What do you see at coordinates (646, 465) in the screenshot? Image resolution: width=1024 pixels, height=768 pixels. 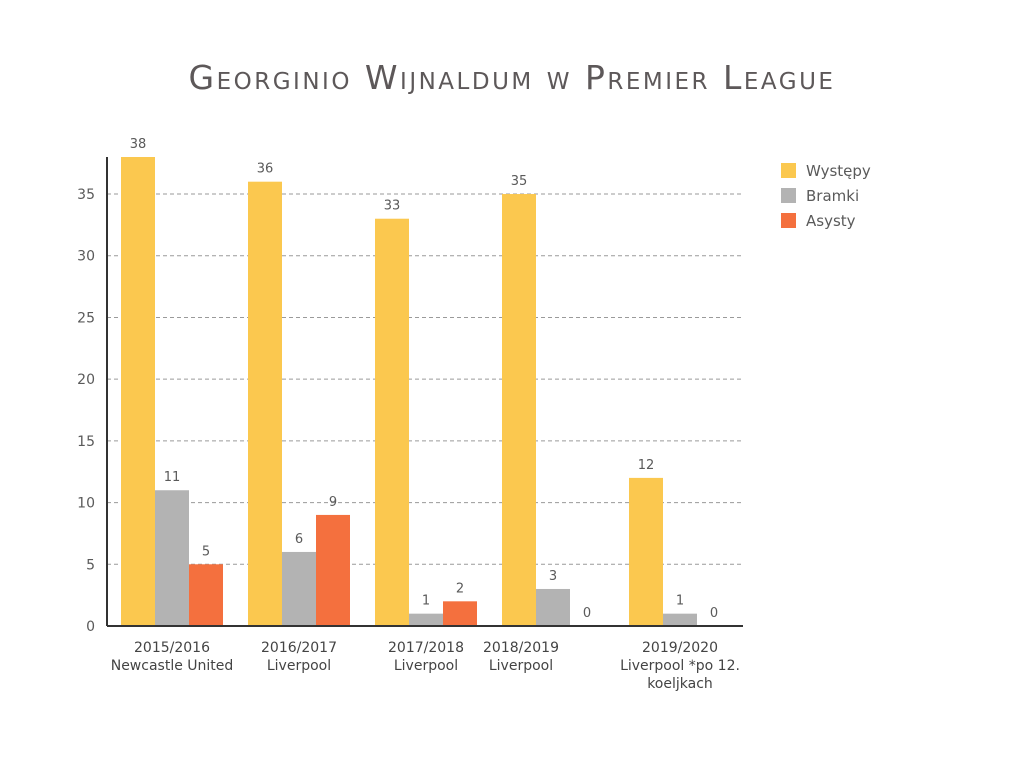 I see `data-label: 12` at bounding box center [646, 465].